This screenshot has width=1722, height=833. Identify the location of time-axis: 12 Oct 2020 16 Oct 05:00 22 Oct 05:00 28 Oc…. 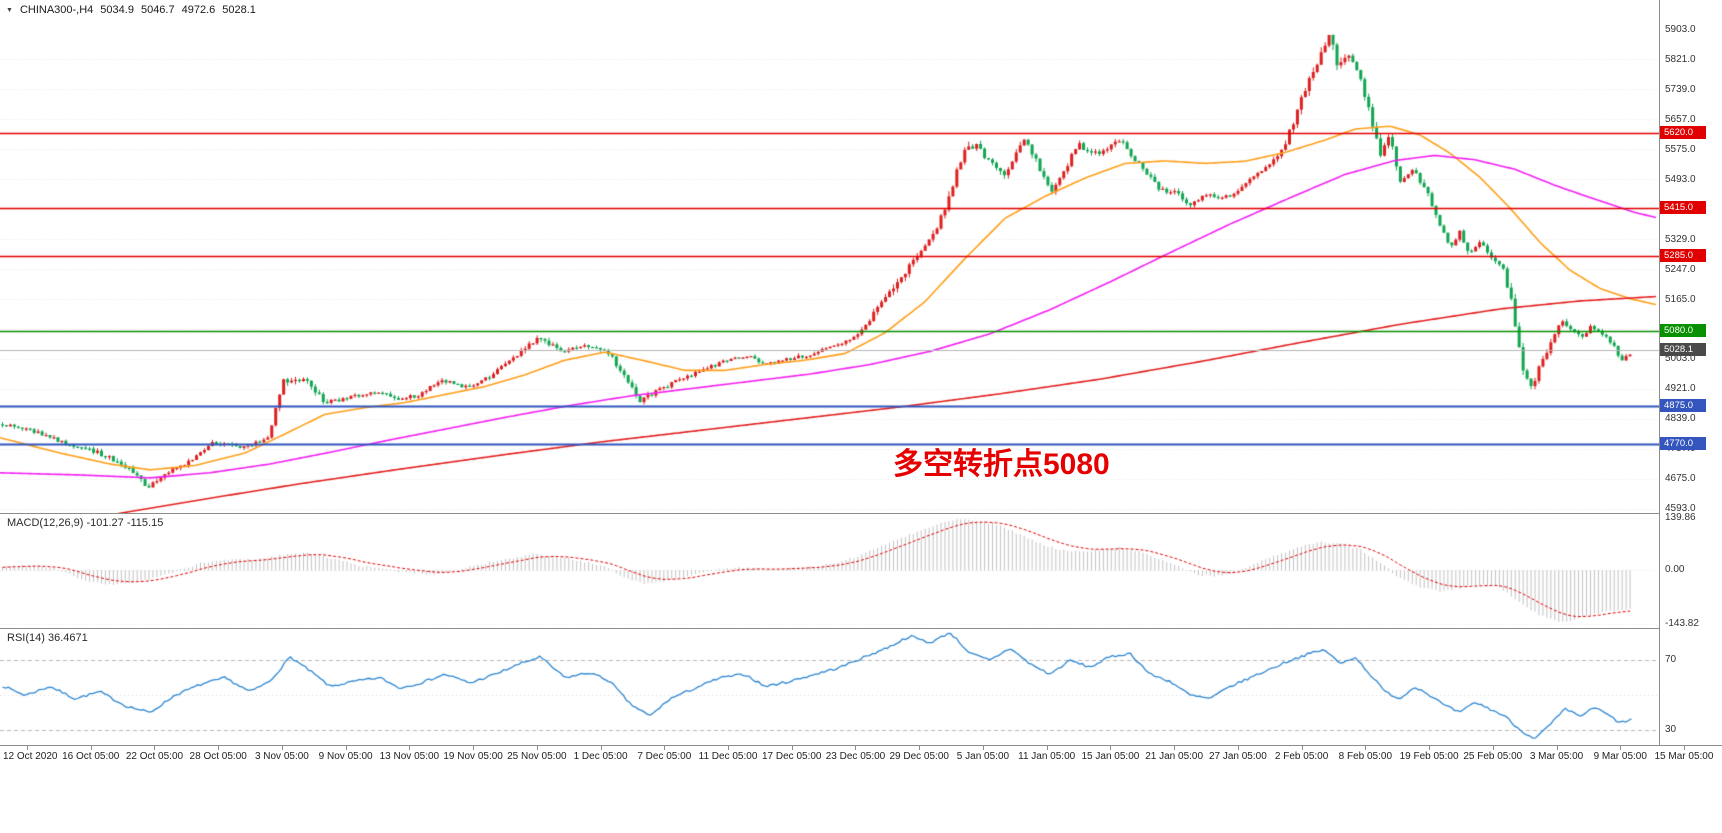
(861, 756).